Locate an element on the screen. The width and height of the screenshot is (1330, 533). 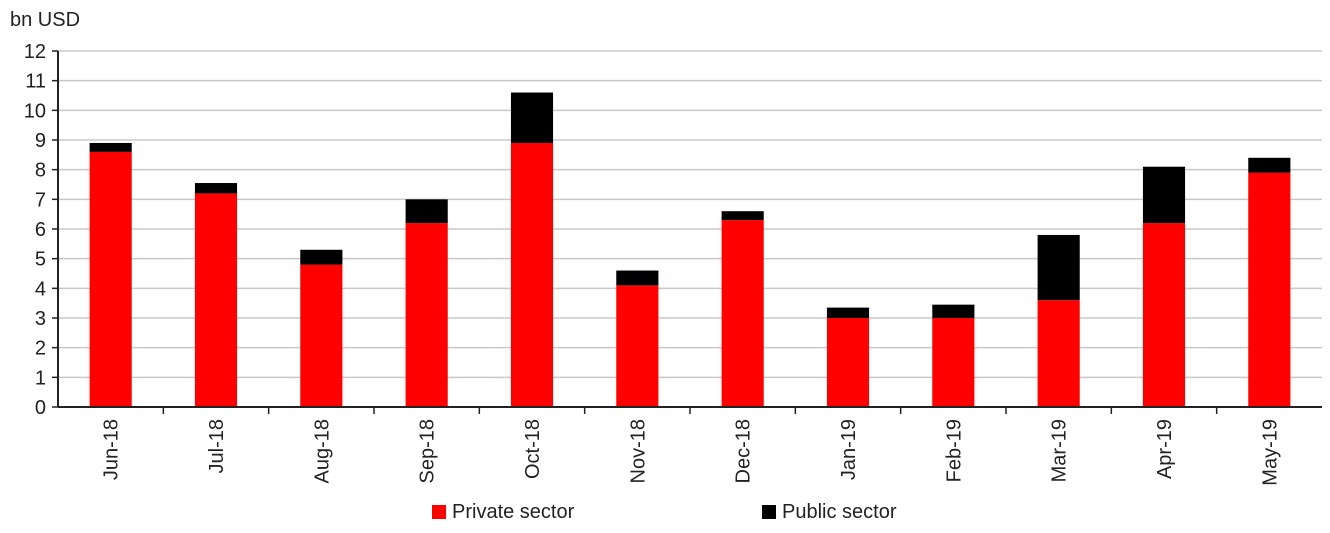
legend-swatch-private is located at coordinates (439, 512).